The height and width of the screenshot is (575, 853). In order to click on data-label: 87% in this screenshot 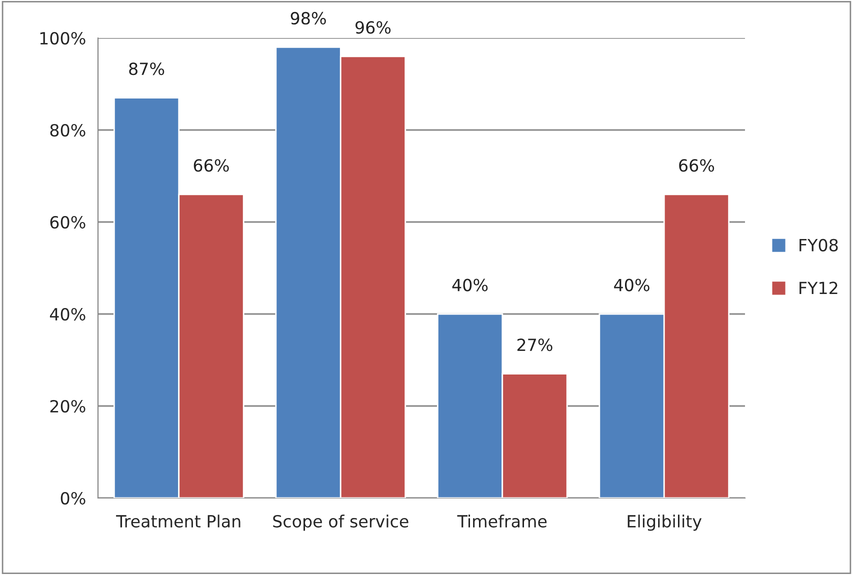, I will do `click(146, 69)`.